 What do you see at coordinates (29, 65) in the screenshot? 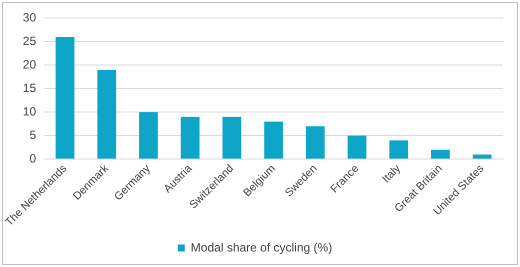
I see `y-tick-label: 20` at bounding box center [29, 65].